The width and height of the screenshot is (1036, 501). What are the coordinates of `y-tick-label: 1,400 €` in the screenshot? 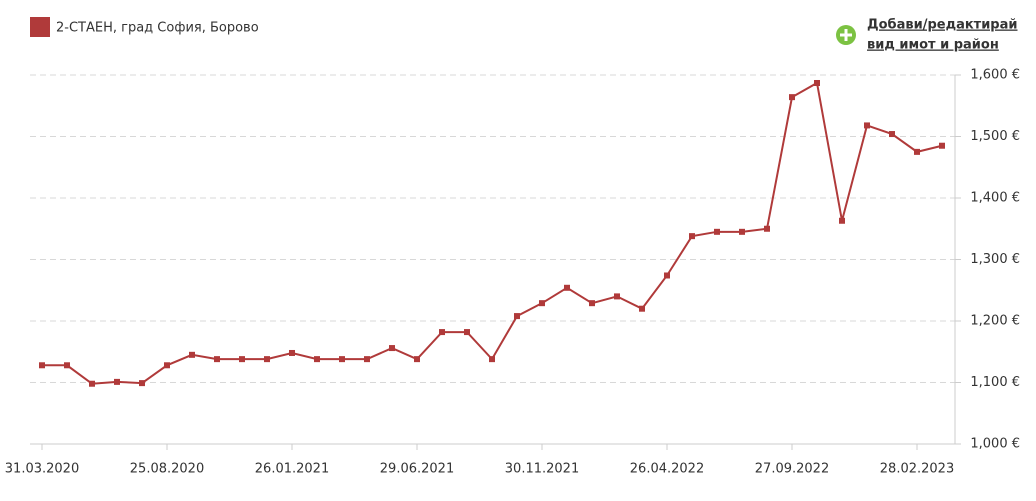 It's located at (995, 198).